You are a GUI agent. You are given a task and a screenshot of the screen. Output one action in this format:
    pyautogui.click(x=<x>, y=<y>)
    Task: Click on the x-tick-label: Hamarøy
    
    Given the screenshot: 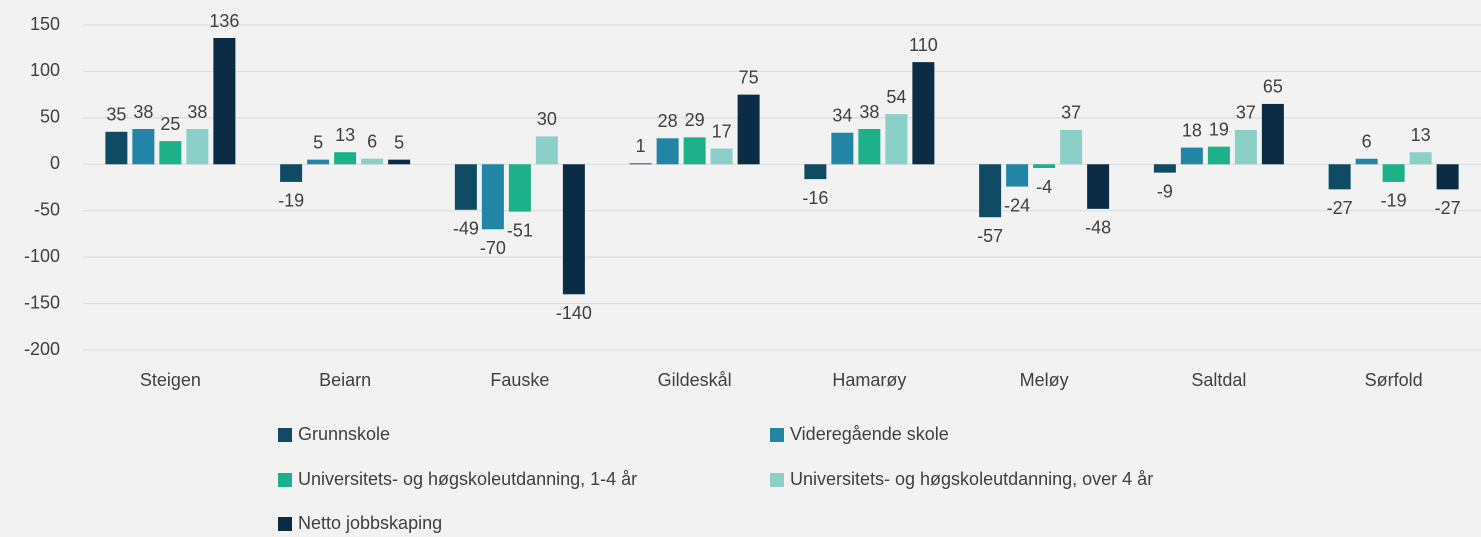 What is the action you would take?
    pyautogui.click(x=869, y=380)
    